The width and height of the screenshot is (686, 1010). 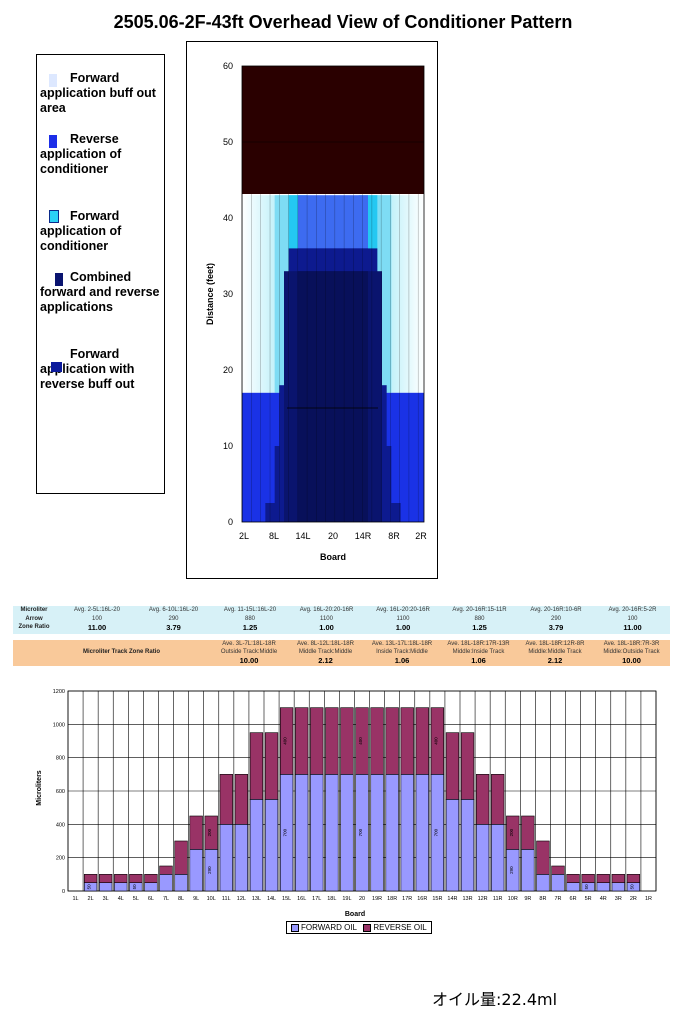 What do you see at coordinates (326, 627) in the screenshot?
I see `zone-ratio: 1.00` at bounding box center [326, 627].